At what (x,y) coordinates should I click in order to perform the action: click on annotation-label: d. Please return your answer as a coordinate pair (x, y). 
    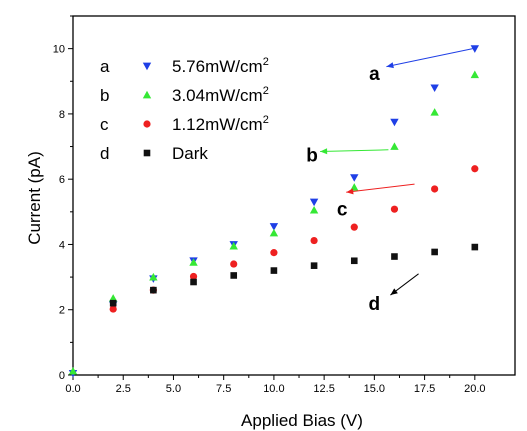
    Looking at the image, I should click on (375, 304).